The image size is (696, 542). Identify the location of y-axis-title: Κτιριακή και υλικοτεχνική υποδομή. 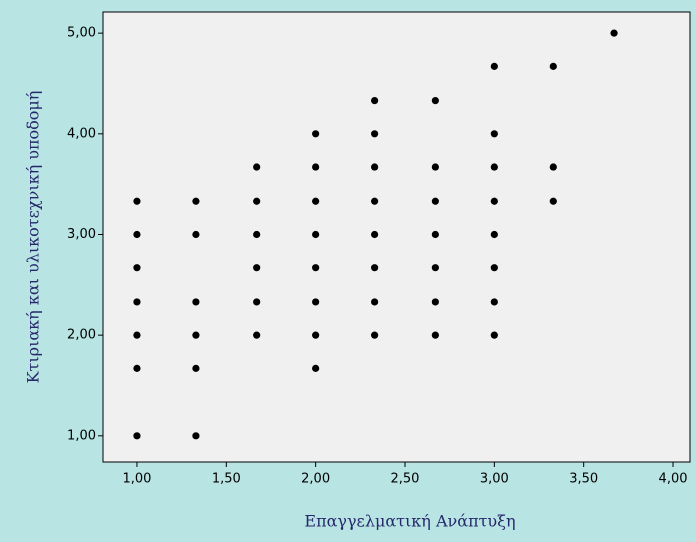
(33, 237).